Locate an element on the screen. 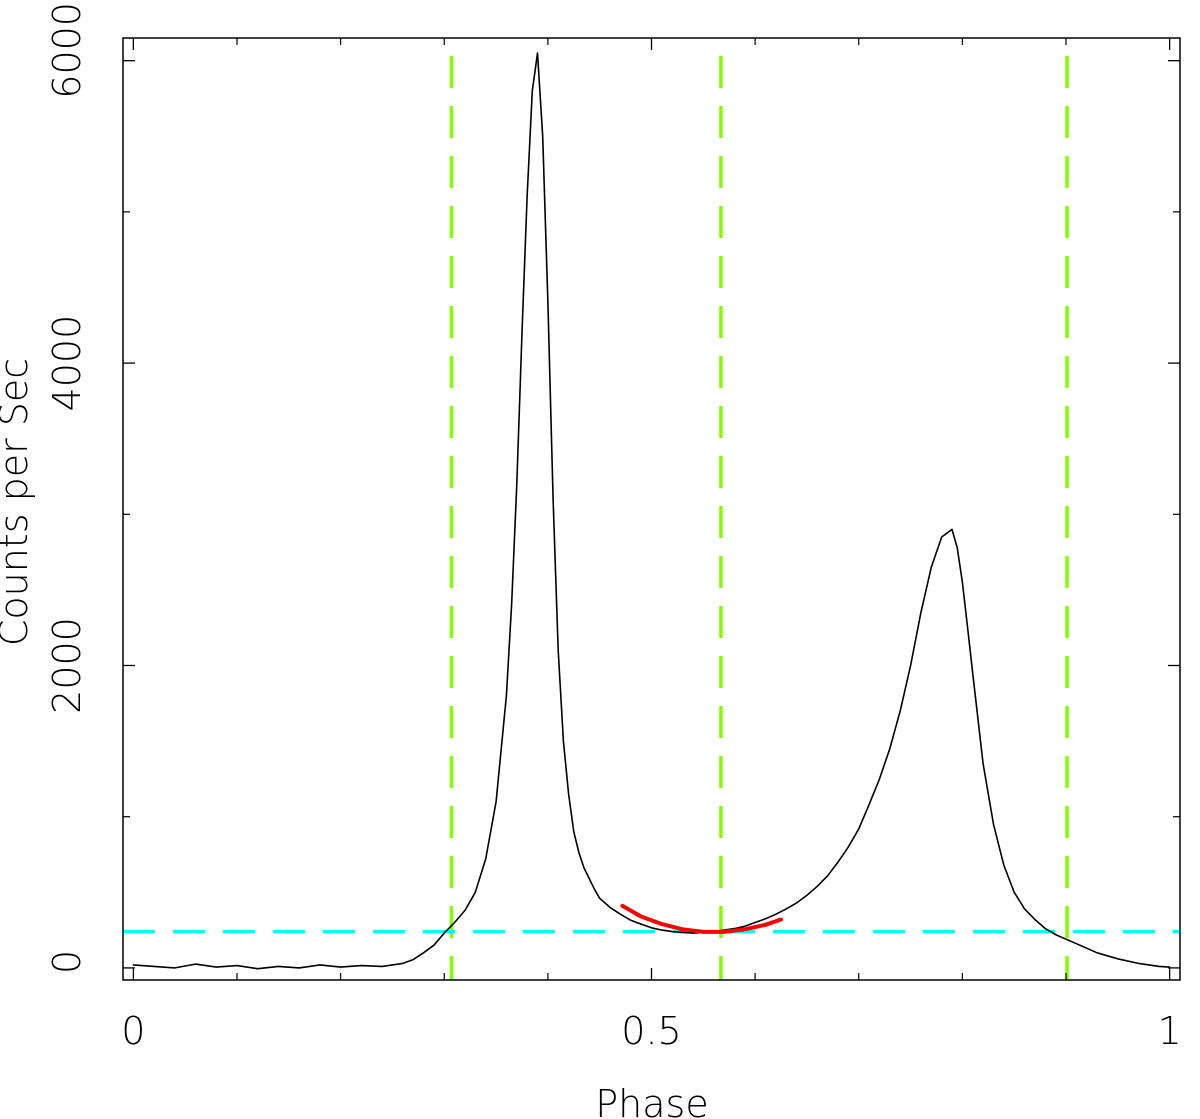 Image resolution: width=1200 pixels, height=1119 pixels. y-tick-label: 4000 is located at coordinates (67, 363).